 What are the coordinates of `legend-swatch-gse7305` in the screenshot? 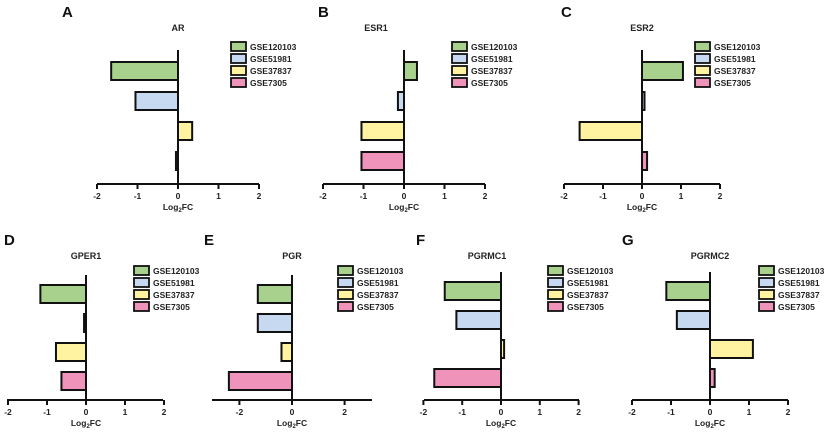 It's located at (702, 82).